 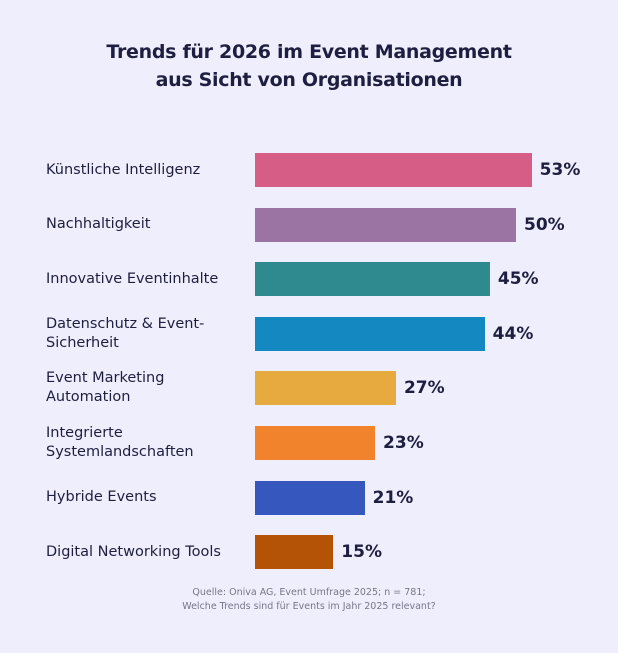 What do you see at coordinates (560, 170) in the screenshot?
I see `value-label: 53%` at bounding box center [560, 170].